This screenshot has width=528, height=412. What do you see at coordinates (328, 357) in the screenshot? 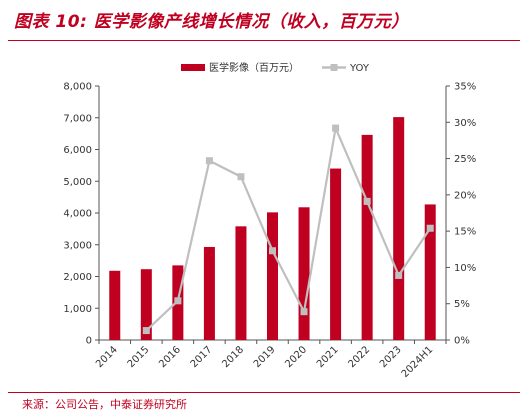
I see `x-tick-label: 2021` at bounding box center [328, 357].